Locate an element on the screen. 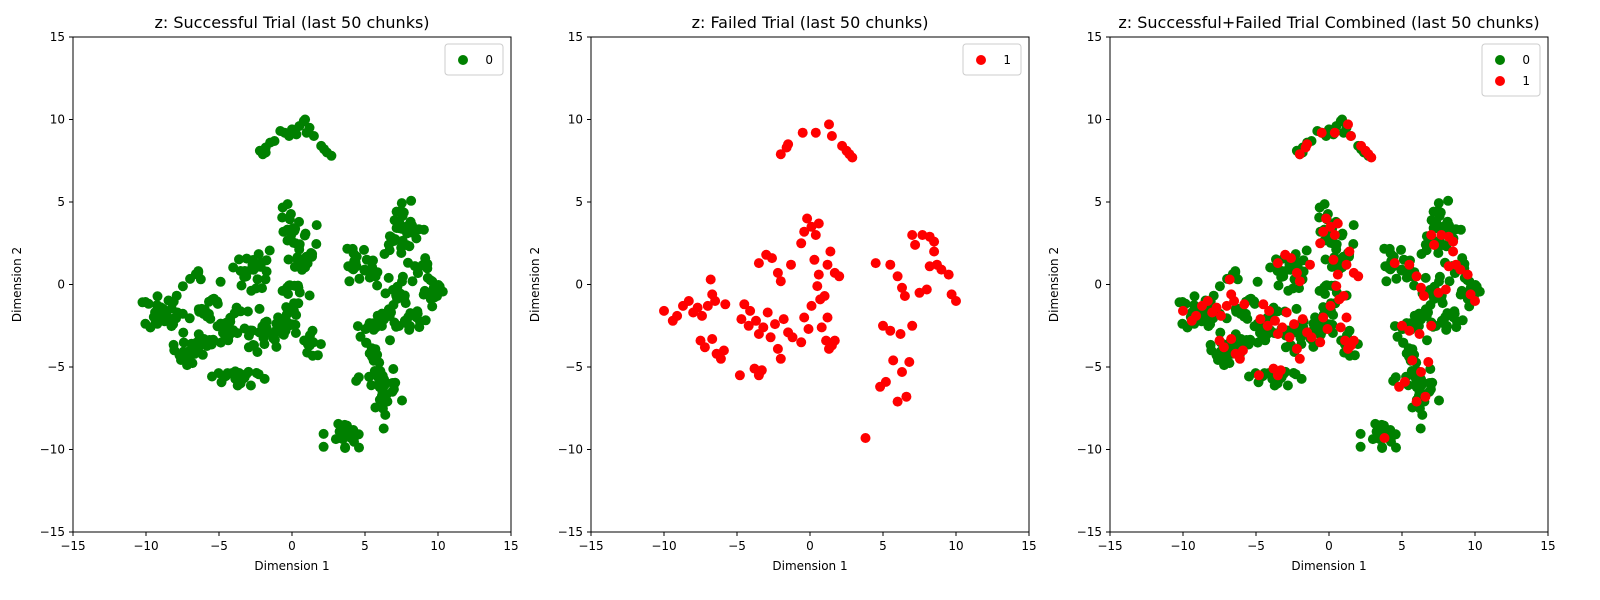 Image resolution: width=1600 pixels, height=600 pixels. legend: 0 is located at coordinates (474, 59).